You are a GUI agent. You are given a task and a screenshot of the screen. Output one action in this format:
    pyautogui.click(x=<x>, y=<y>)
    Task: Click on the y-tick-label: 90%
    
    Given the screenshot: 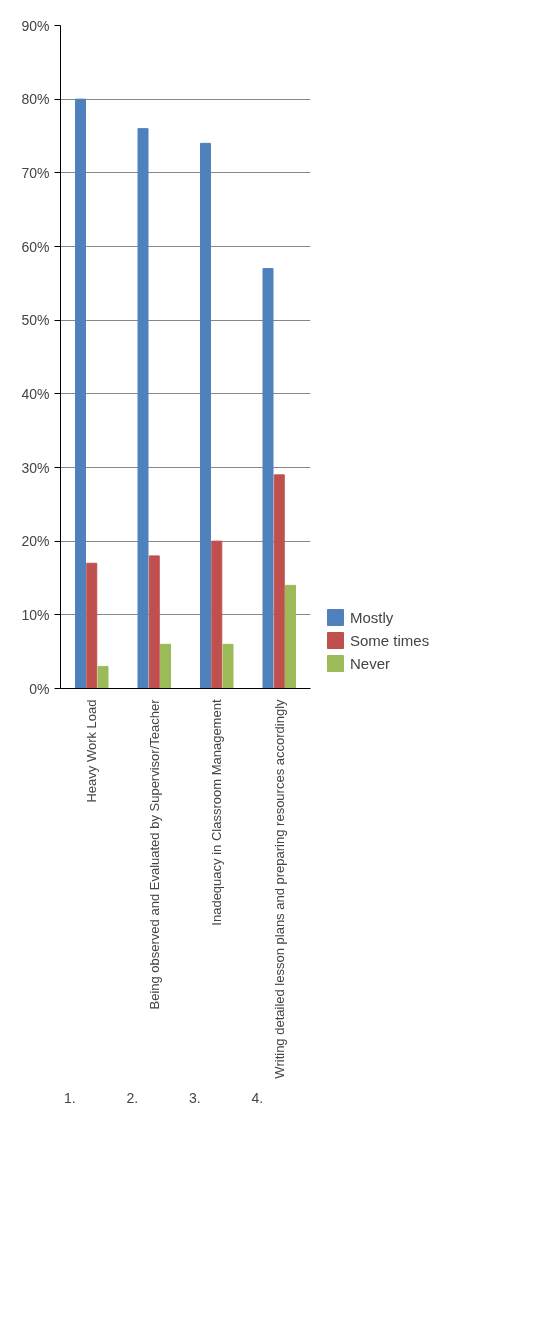 What is the action you would take?
    pyautogui.click(x=35, y=25)
    